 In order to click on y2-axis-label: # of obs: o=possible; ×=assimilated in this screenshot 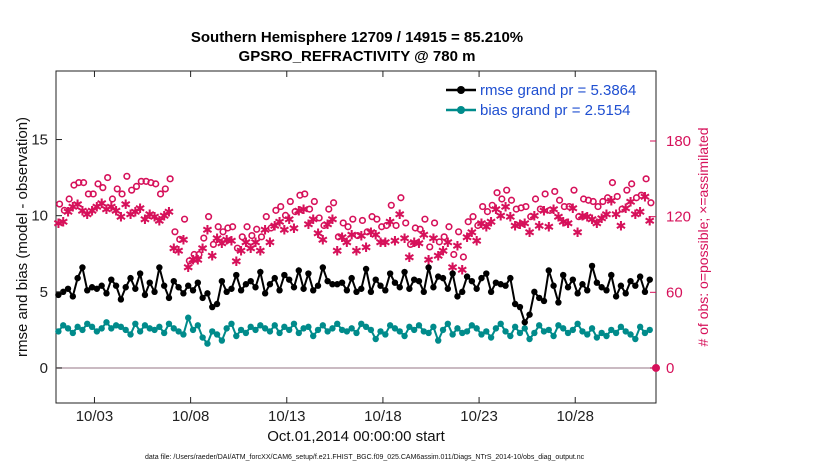, I will do `click(703, 236)`.